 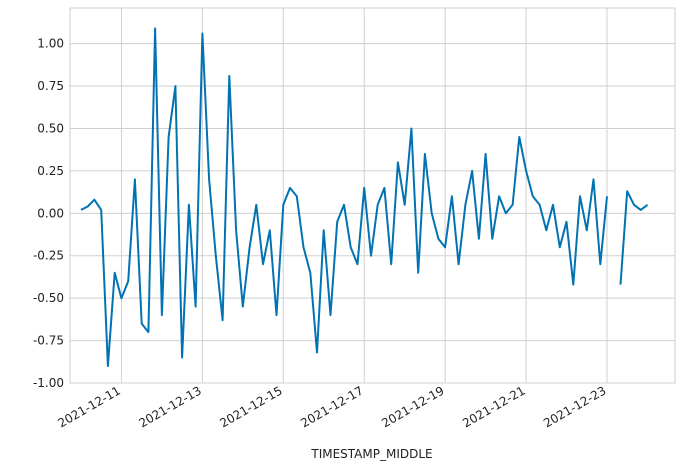 What do you see at coordinates (493, 406) in the screenshot?
I see `x-tick-label: 2021-12-21` at bounding box center [493, 406].